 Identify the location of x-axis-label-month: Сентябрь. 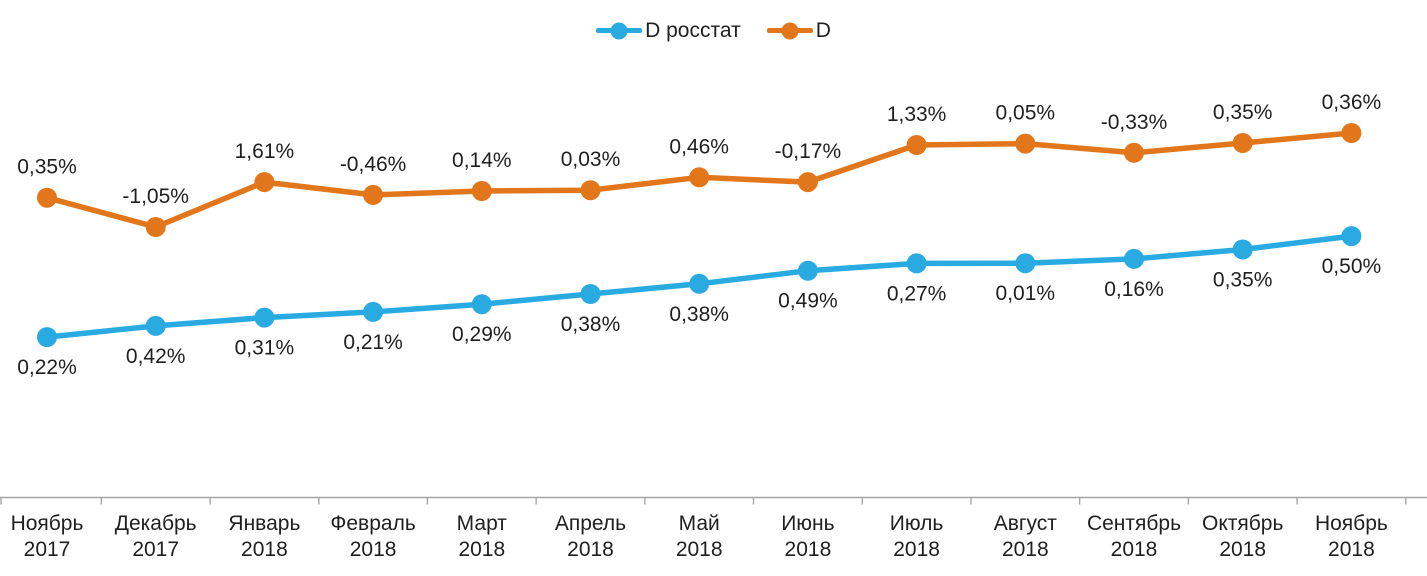
(1134, 523).